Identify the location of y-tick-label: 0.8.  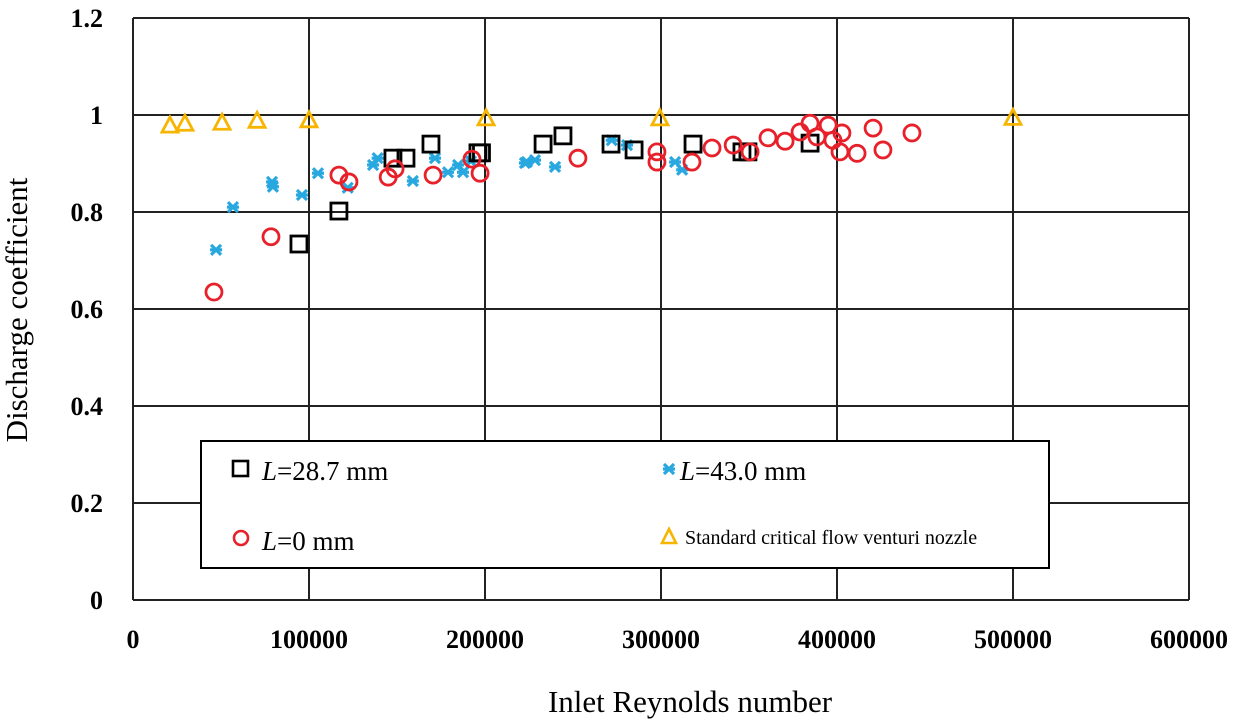
(87, 212).